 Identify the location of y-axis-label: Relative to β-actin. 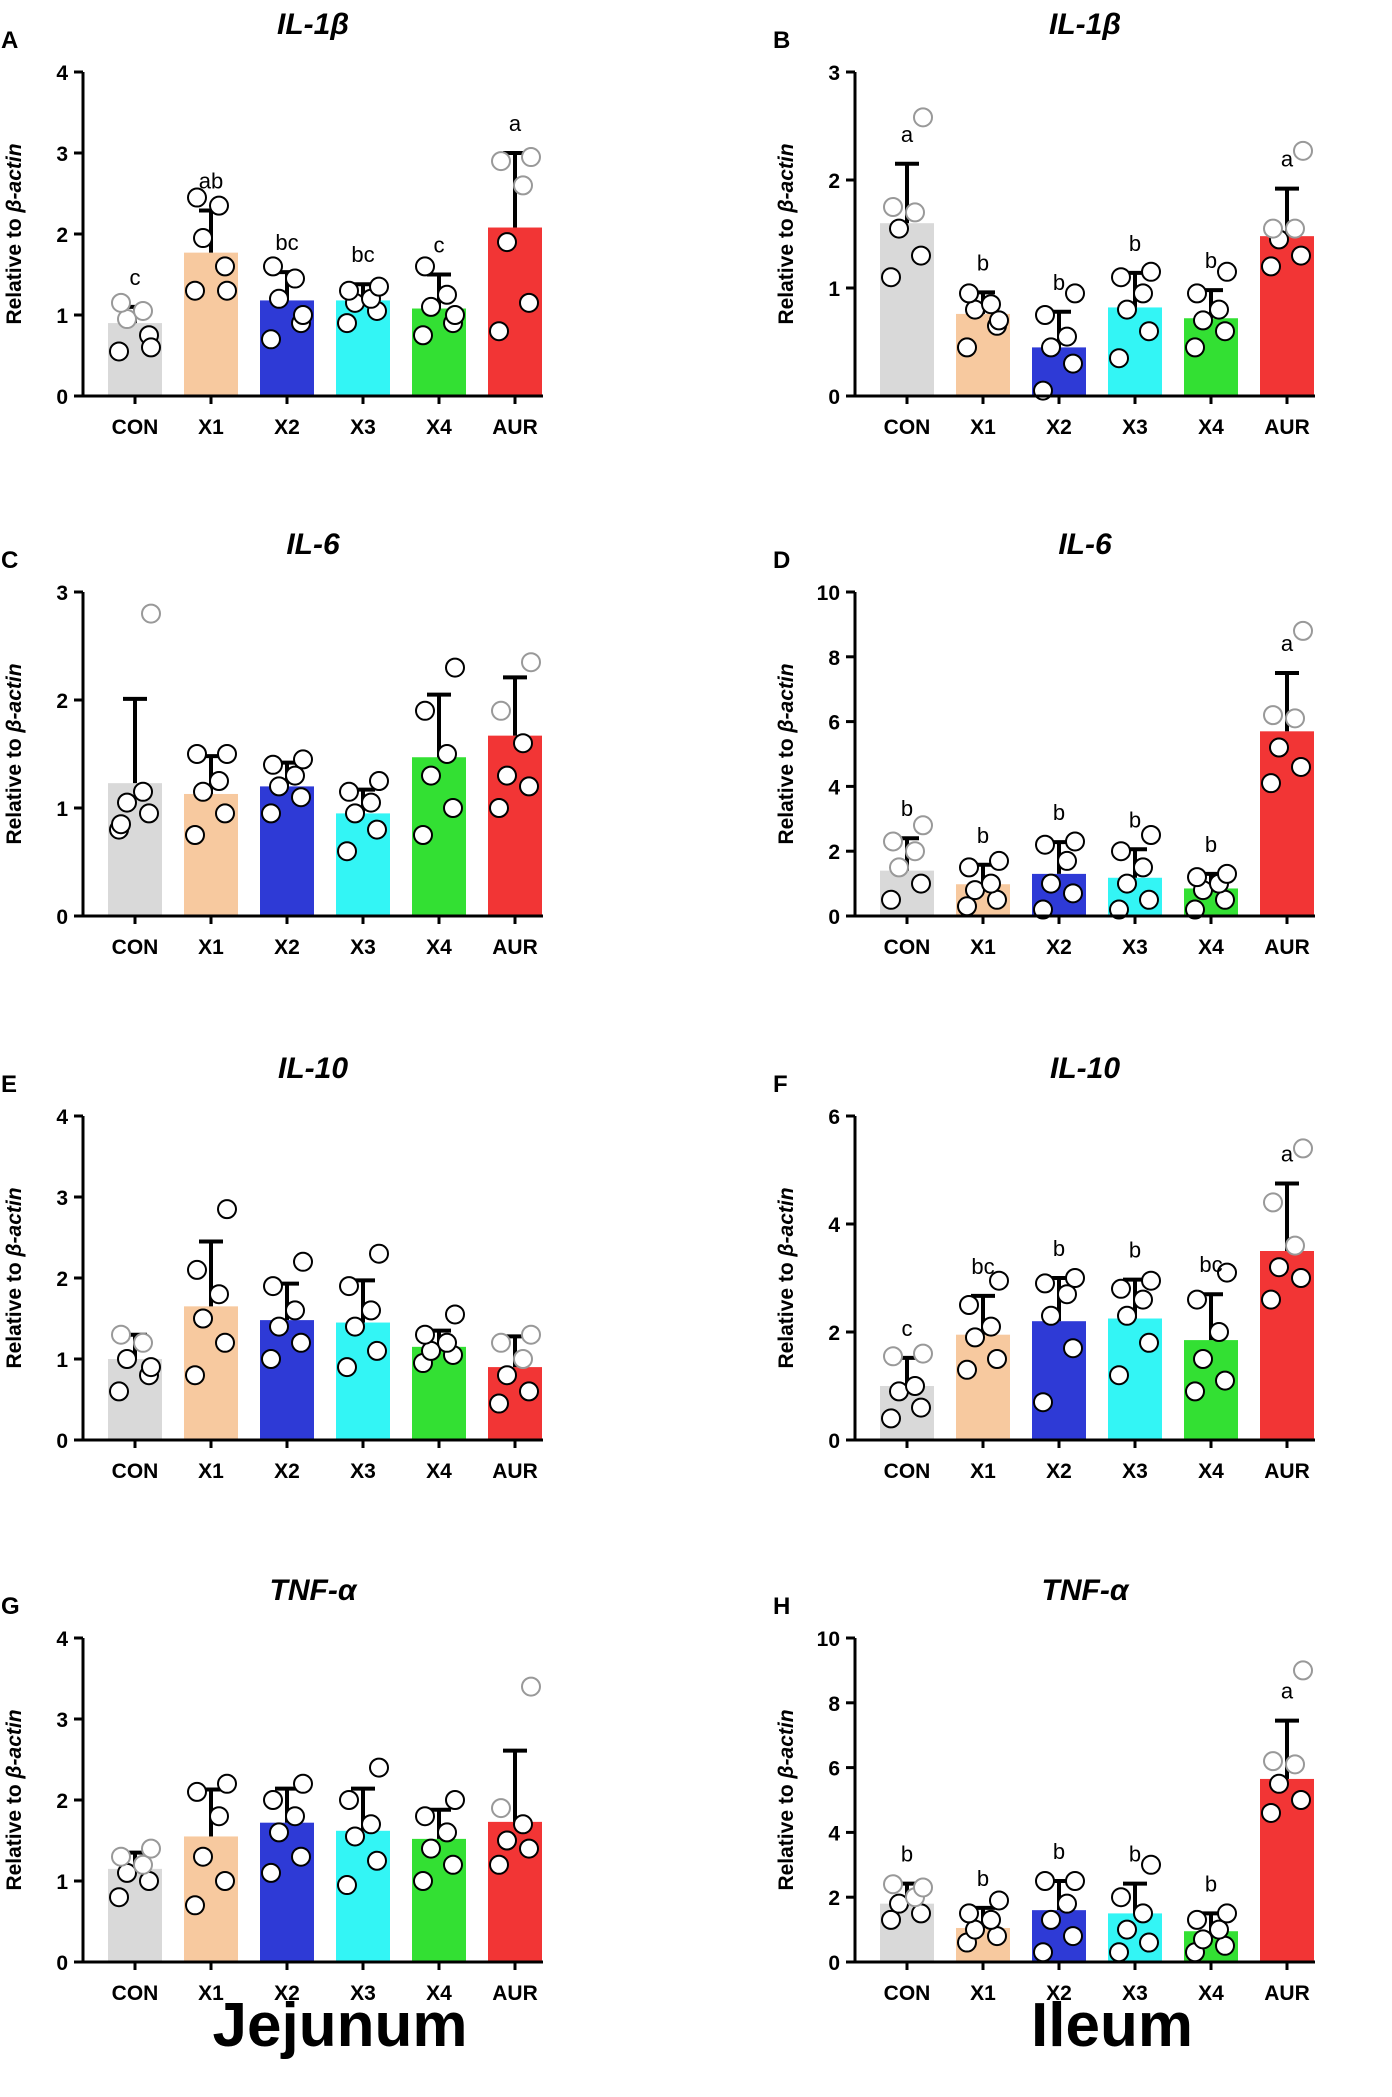
(786, 753).